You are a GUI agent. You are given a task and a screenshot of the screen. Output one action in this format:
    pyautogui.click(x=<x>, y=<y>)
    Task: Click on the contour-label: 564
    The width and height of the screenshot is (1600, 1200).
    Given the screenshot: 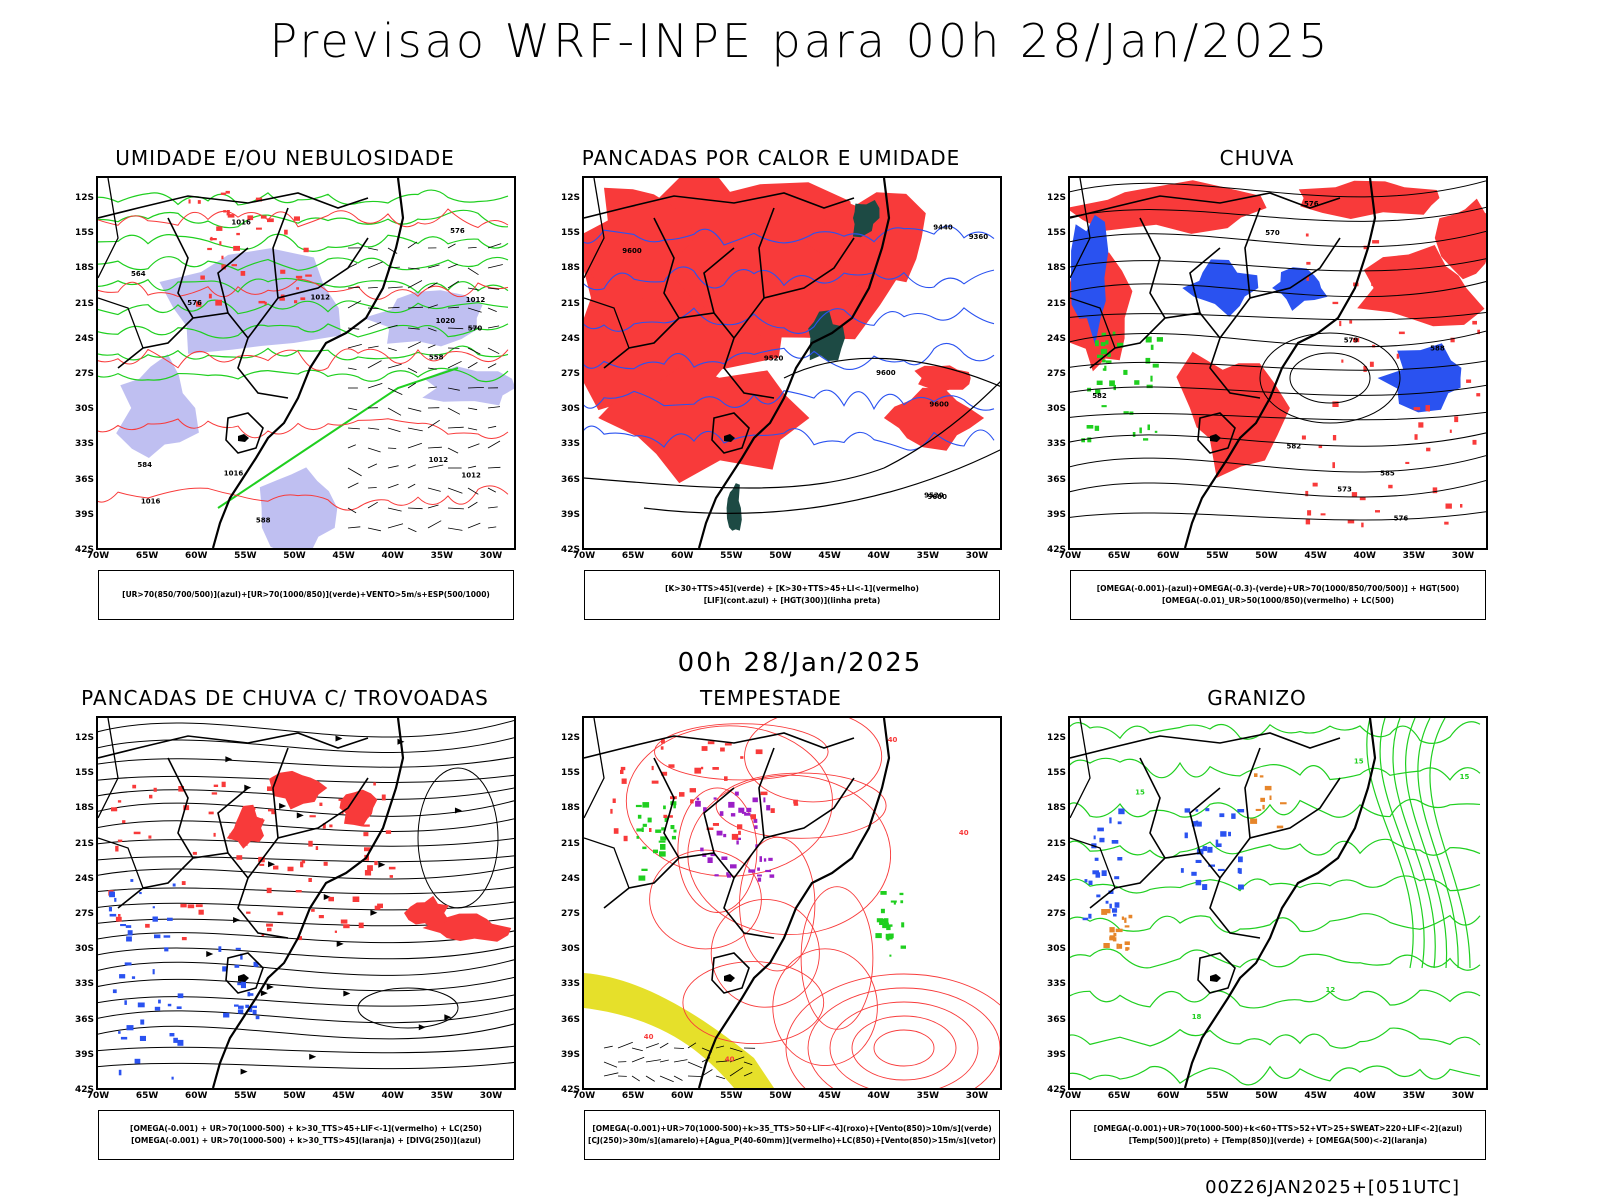 What is the action you would take?
    pyautogui.click(x=138, y=274)
    